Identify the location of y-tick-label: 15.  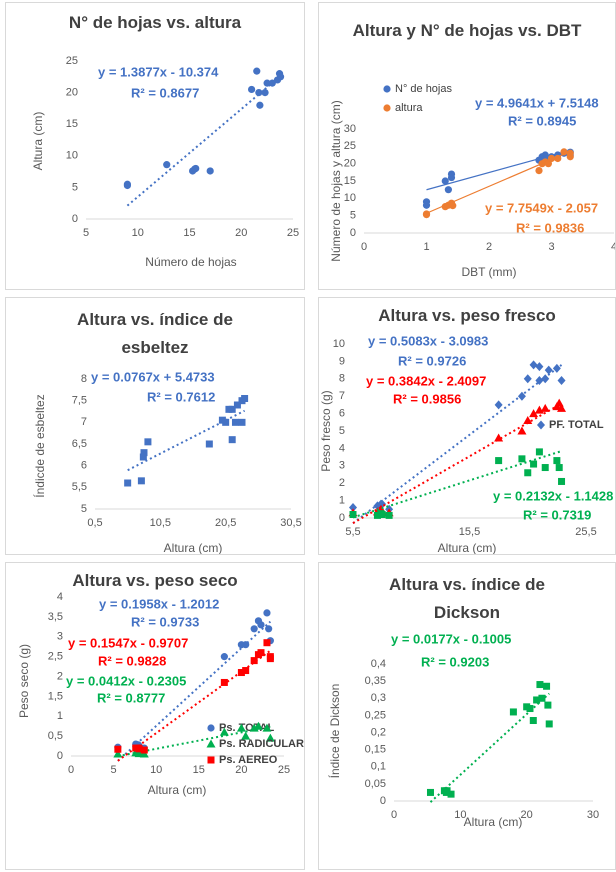
(72, 124).